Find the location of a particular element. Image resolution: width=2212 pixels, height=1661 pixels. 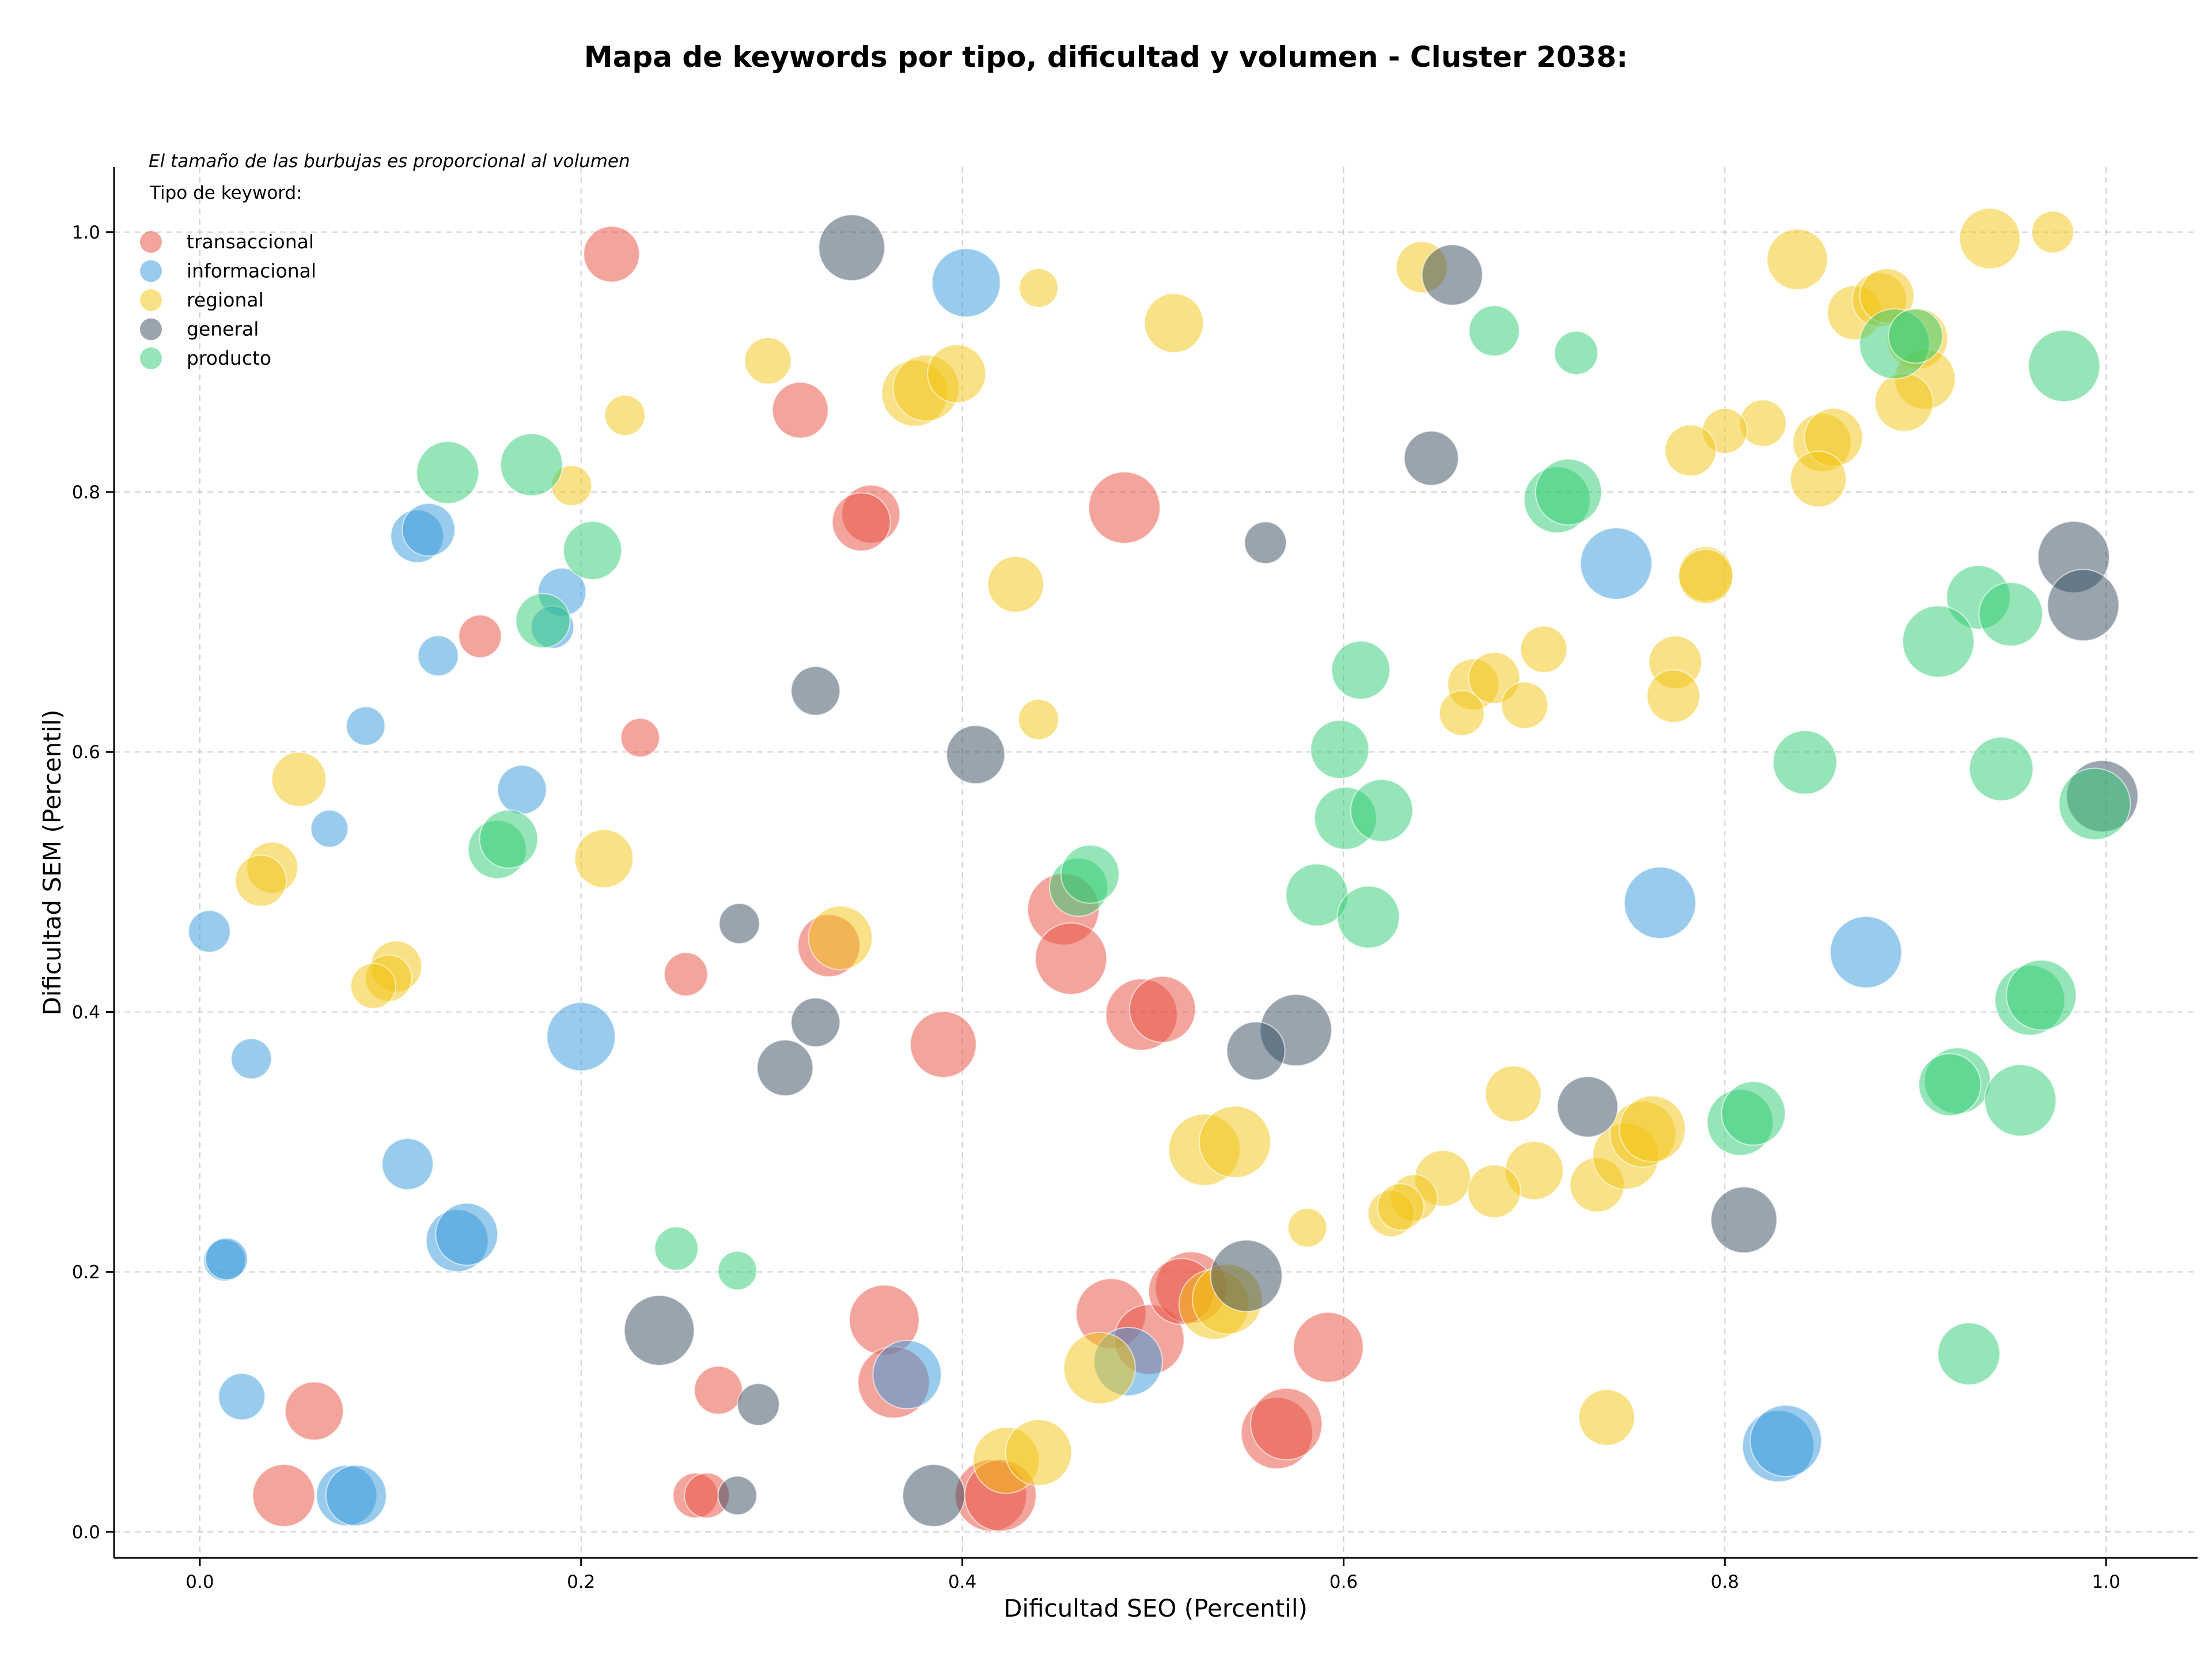

legend-marker-informacional is located at coordinates (151, 271).